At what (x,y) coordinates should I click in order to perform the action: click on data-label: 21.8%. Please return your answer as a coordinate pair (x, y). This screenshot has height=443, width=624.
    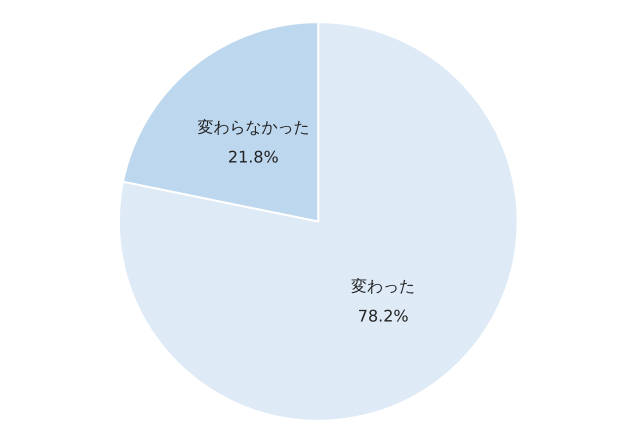
    Looking at the image, I should click on (253, 156).